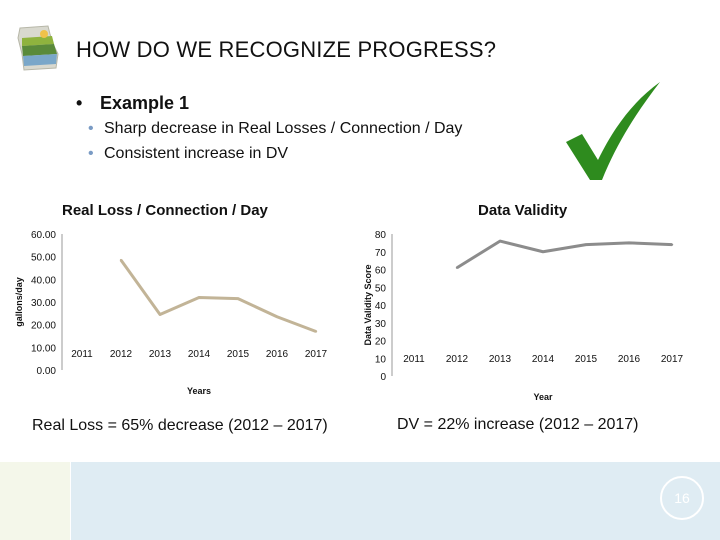 The image size is (720, 540). I want to click on bullet-example: • Example 1, so click(132, 103).